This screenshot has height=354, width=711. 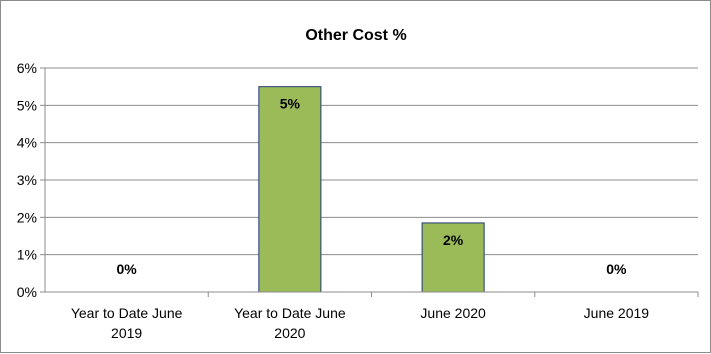 What do you see at coordinates (126, 333) in the screenshot?
I see `x-category-label: 2019` at bounding box center [126, 333].